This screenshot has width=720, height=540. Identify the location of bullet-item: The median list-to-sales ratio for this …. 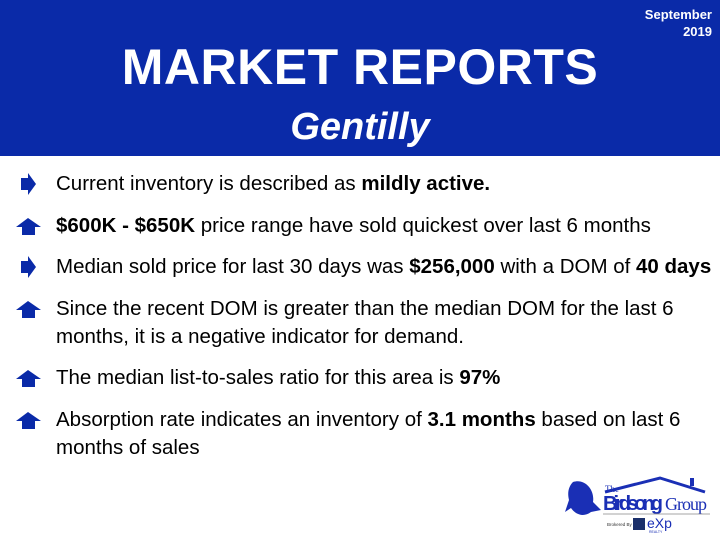
(360, 378).